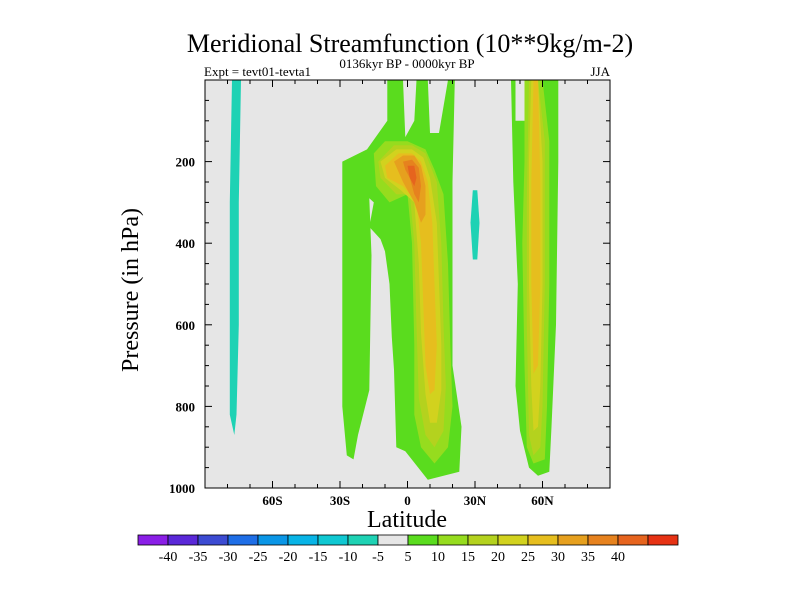 This screenshot has height=600, width=800. Describe the element at coordinates (558, 557) in the screenshot. I see `colorbar-label: 30` at that location.